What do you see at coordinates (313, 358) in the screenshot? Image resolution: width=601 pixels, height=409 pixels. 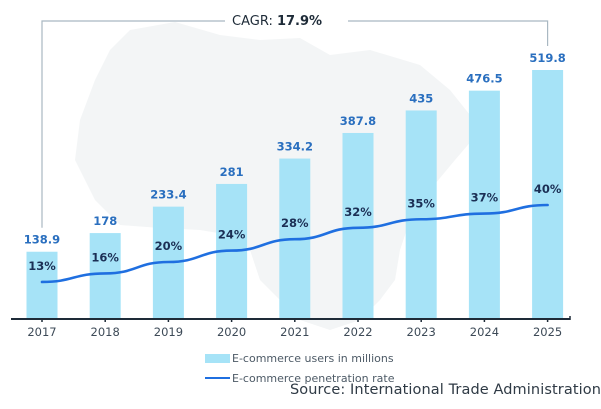 I see `legend-label-users: E-commerce users in millions` at bounding box center [313, 358].